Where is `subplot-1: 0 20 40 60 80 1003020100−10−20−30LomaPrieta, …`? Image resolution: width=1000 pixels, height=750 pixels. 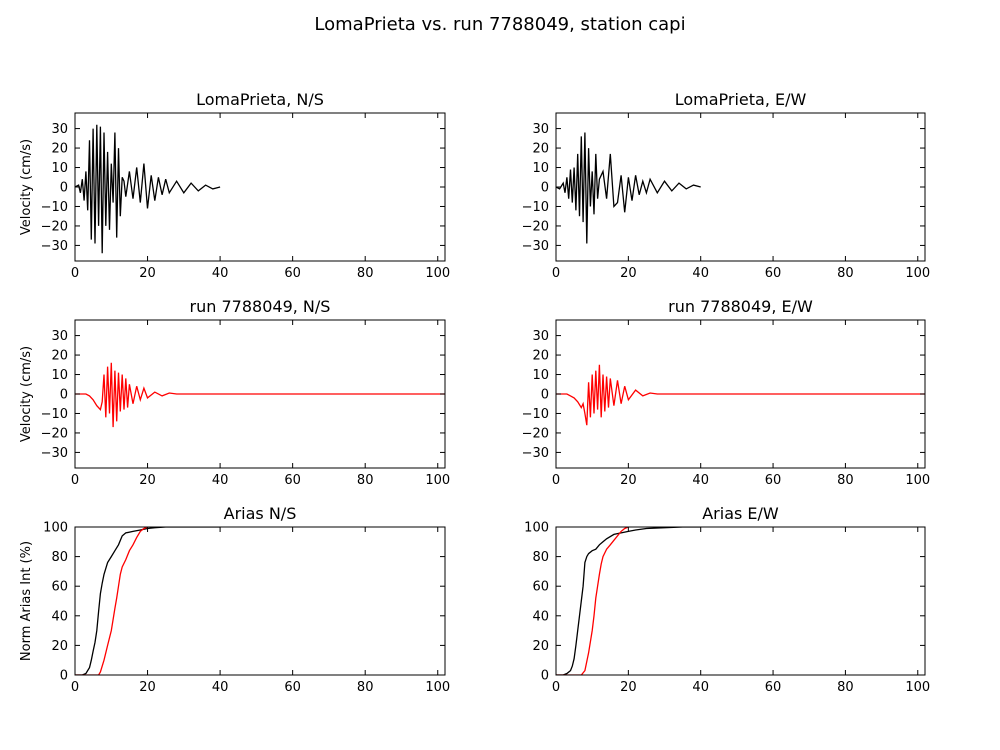
subplot-1: 0 20 40 60 80 1003020100−10−20−30LomaPrieta, … is located at coordinates (234, 185).